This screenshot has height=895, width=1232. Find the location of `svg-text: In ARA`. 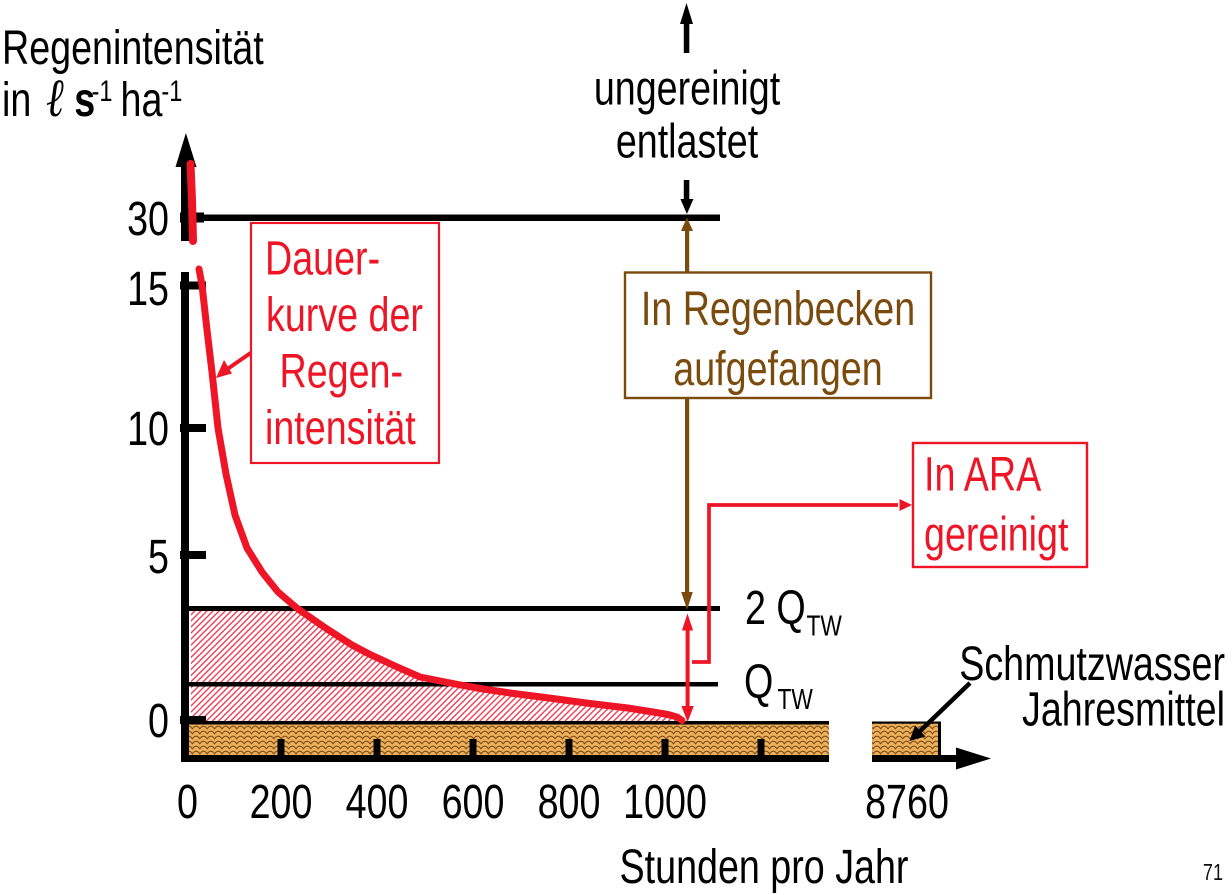

svg-text: In ARA is located at coordinates (982, 474).